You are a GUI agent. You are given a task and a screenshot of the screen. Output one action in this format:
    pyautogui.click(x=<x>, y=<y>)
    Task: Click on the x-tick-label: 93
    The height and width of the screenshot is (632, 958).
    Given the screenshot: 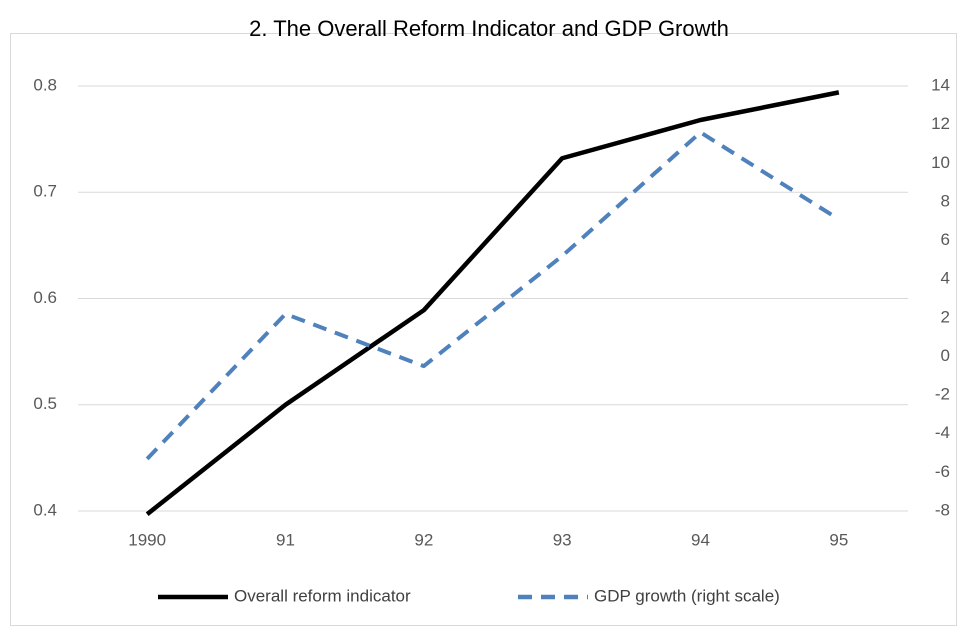 What is the action you would take?
    pyautogui.click(x=562, y=539)
    